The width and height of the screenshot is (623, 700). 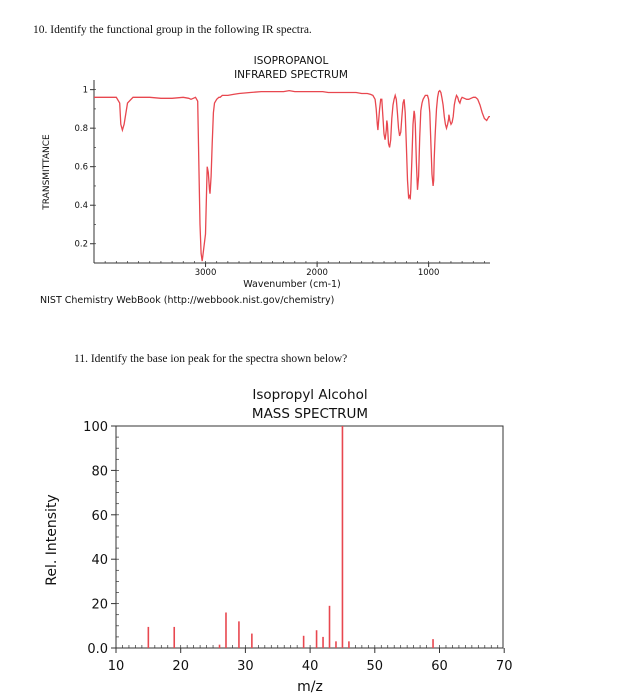 What do you see at coordinates (310, 687) in the screenshot?
I see `ms-x-axis-label: m/z` at bounding box center [310, 687].